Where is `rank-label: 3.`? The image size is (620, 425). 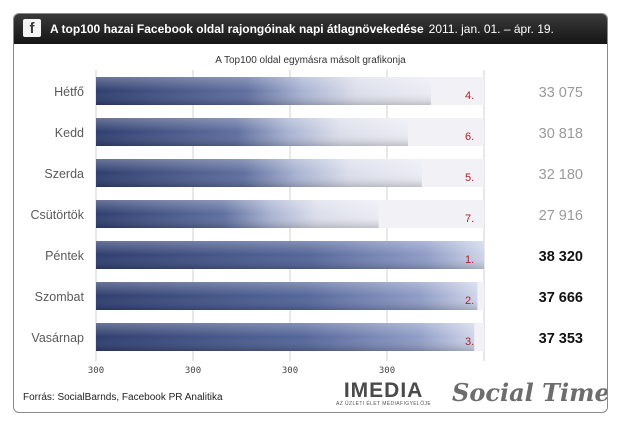
rank-label: 3. is located at coordinates (469, 342).